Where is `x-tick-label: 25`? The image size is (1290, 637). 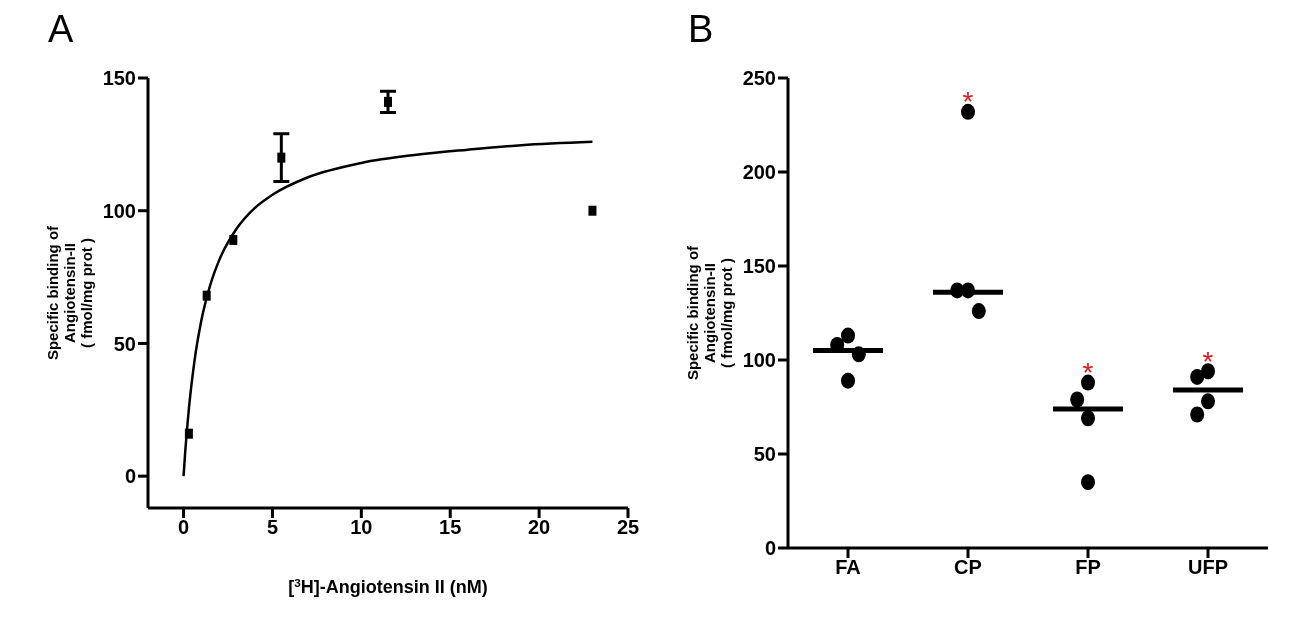
x-tick-label: 25 is located at coordinates (628, 527).